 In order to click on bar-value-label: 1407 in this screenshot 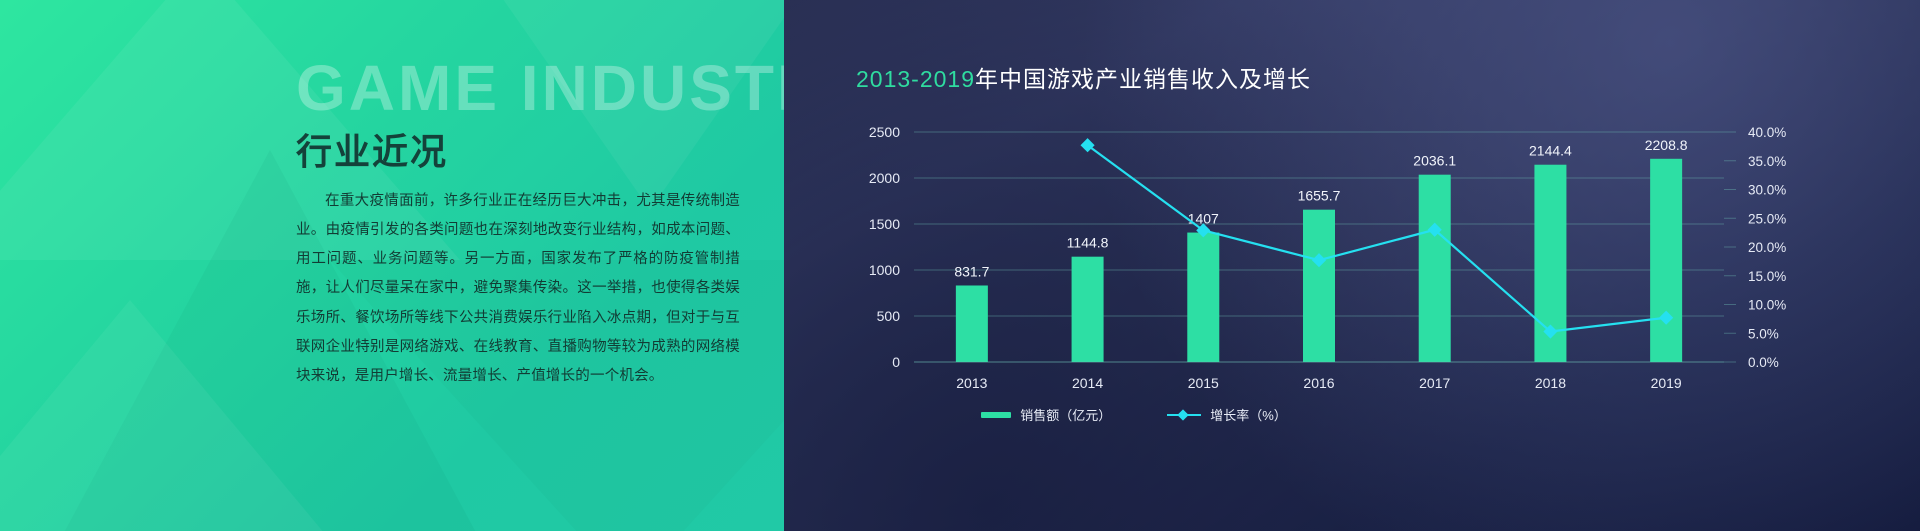, I will do `click(1203, 219)`.